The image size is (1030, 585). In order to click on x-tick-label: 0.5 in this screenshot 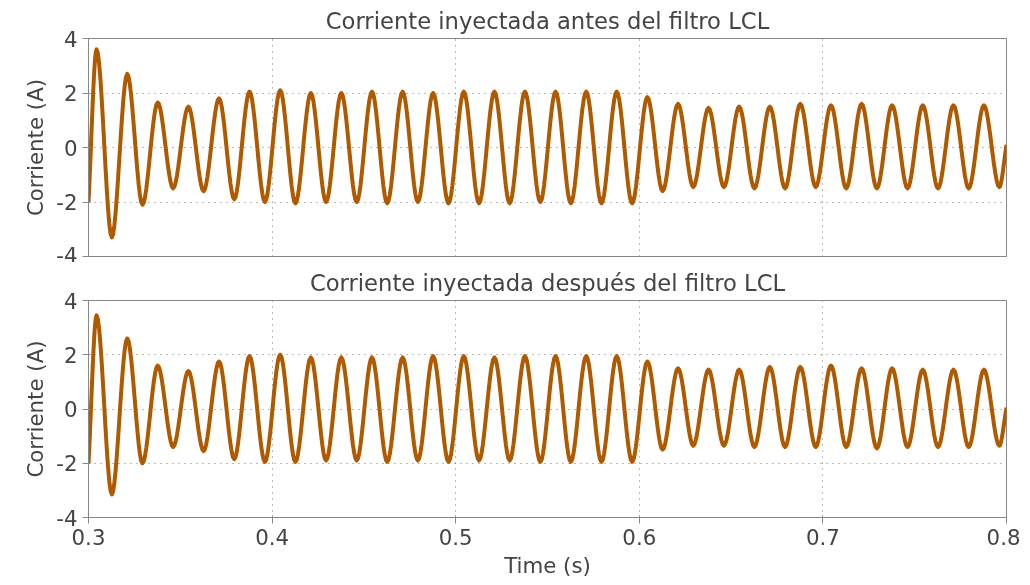, I will do `click(455, 537)`.